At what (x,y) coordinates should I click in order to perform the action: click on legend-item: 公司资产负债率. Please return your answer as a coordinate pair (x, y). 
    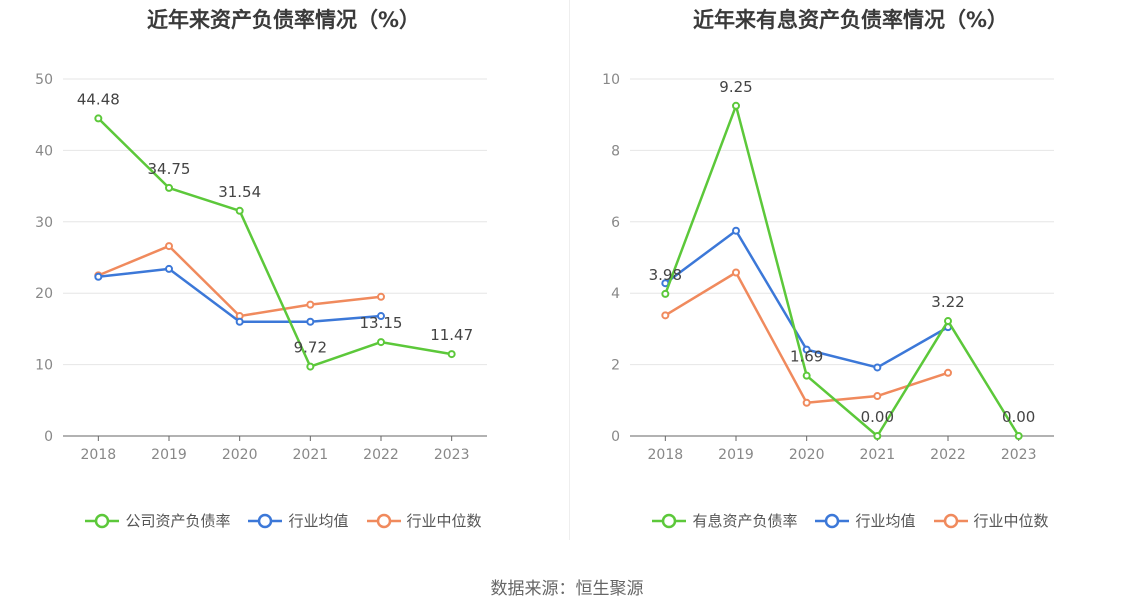
    Looking at the image, I should click on (157, 520).